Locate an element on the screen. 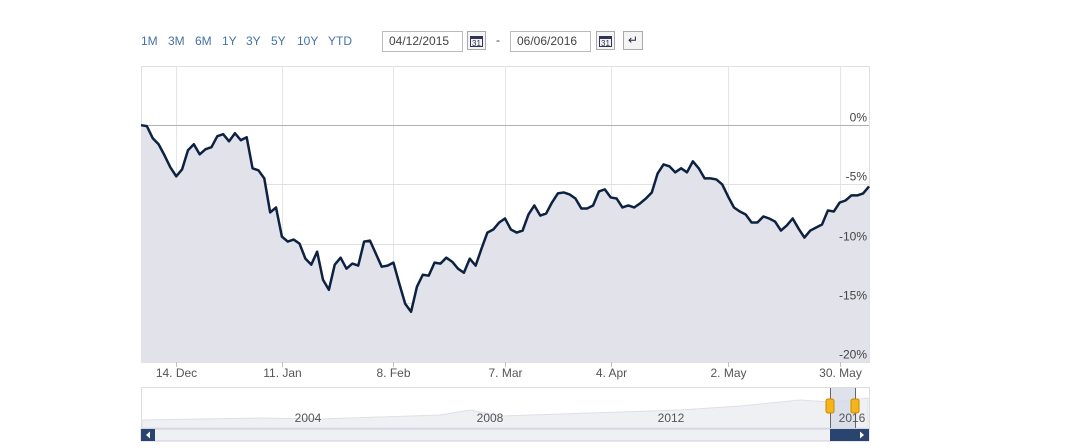 This screenshot has width=1074, height=448. scrollbar is located at coordinates (505, 435).